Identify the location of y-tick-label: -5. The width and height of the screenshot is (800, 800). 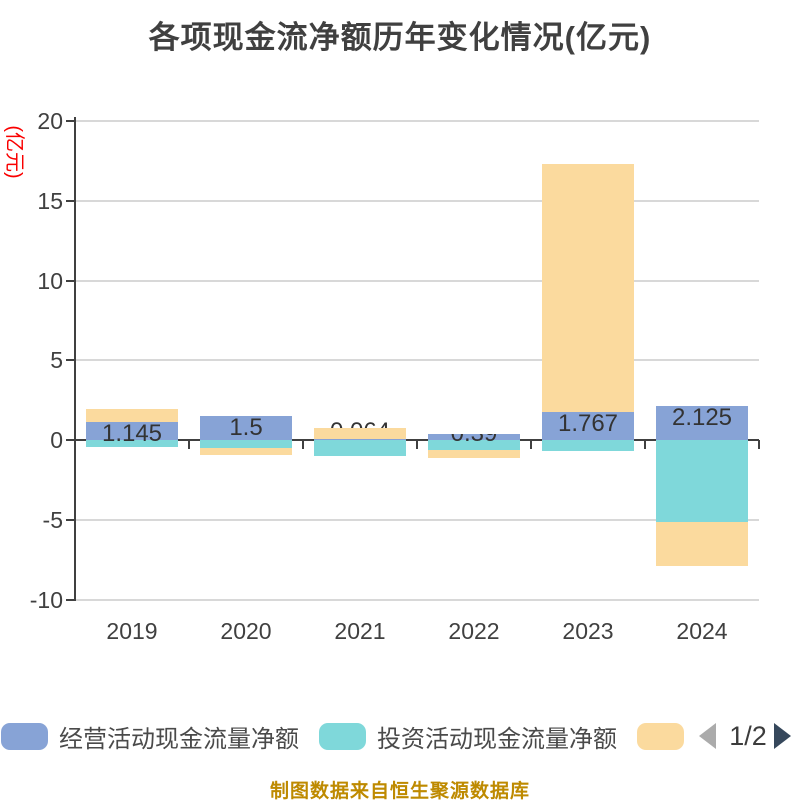
(52, 519).